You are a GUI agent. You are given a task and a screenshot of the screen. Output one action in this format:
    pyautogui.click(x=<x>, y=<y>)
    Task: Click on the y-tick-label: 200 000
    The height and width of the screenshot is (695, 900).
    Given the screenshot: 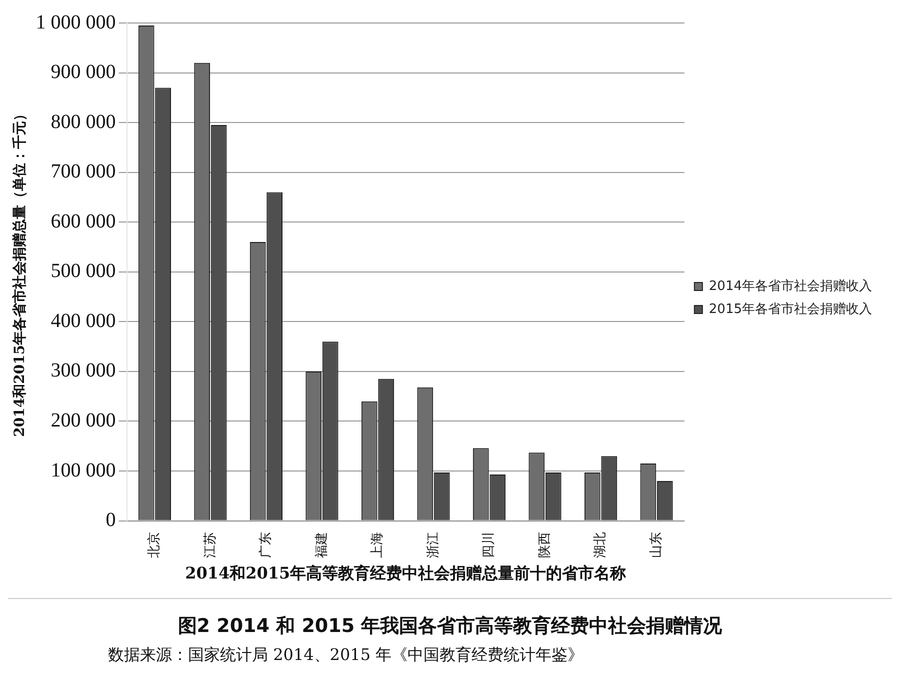 What is the action you would take?
    pyautogui.click(x=83, y=420)
    